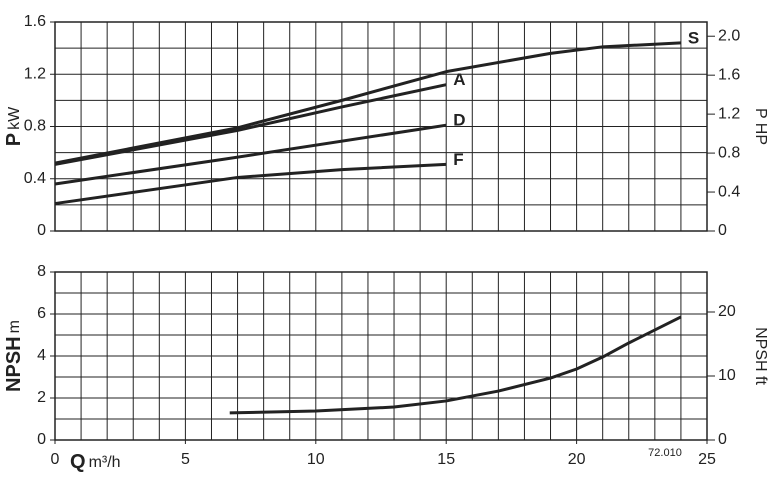  Describe the element at coordinates (55, 459) in the screenshot. I see `x-tick-label: 0` at that location.